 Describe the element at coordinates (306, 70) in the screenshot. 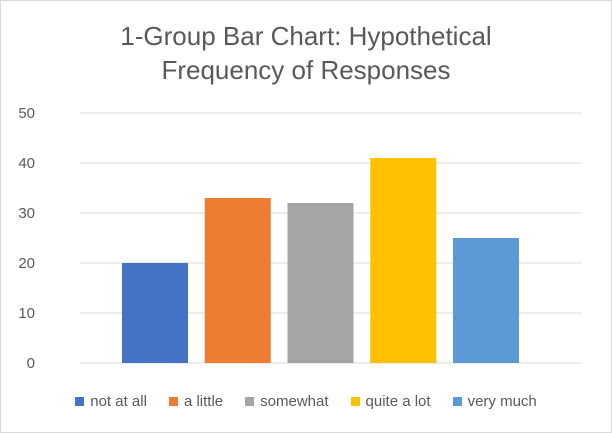

I see `chart-title-line-2: Frequency of Responses` at that location.